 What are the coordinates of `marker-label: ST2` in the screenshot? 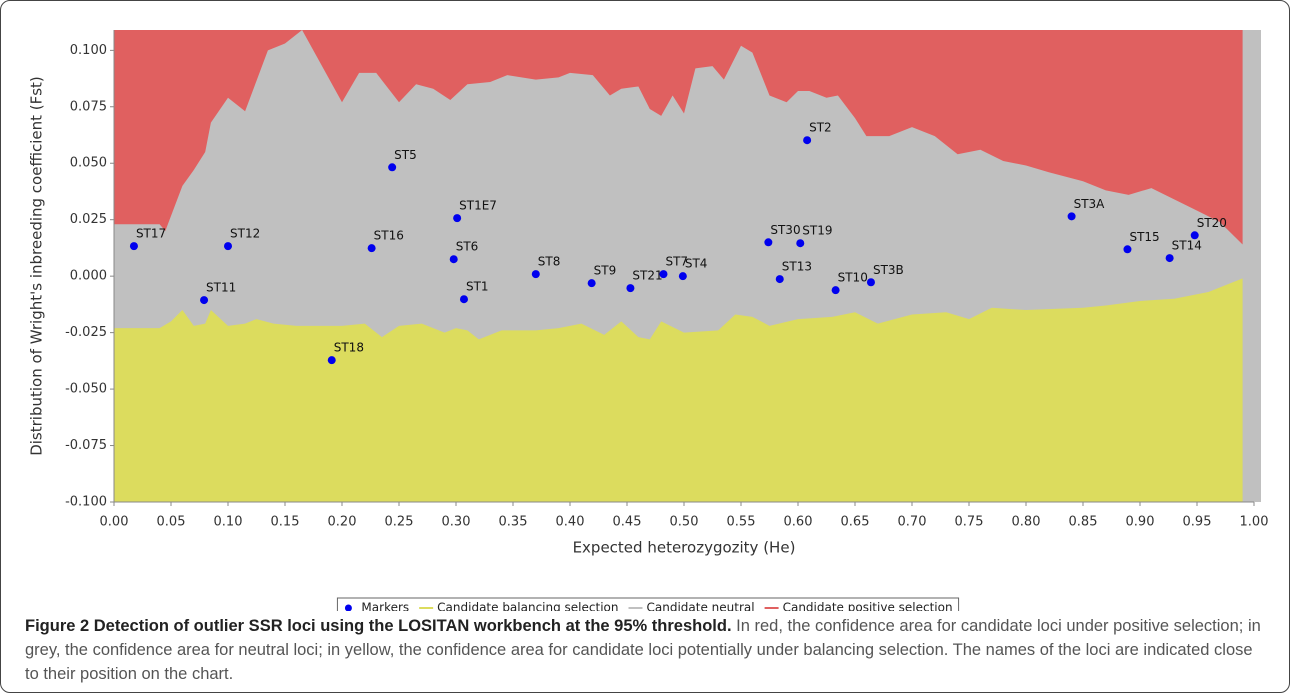 It's located at (820, 128).